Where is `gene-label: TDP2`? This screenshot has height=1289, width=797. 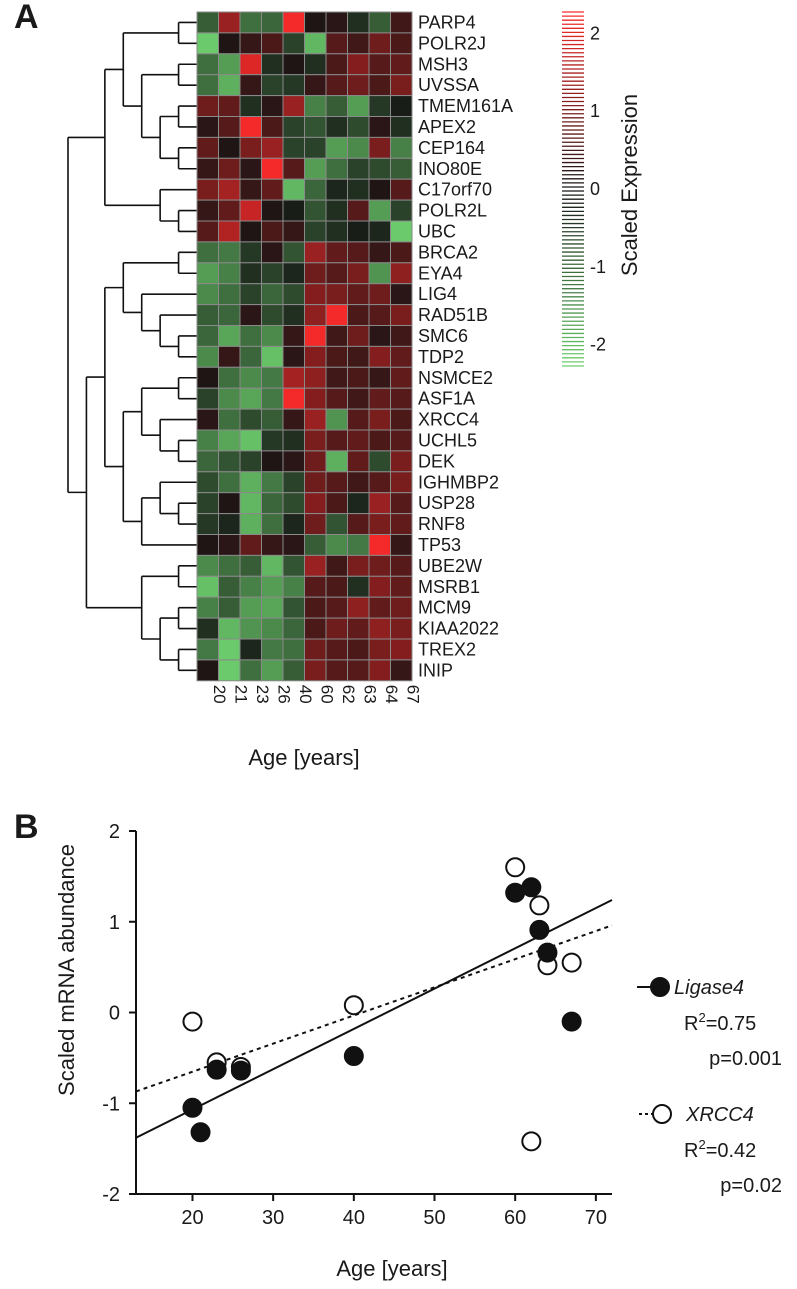 gene-label: TDP2 is located at coordinates (441, 357).